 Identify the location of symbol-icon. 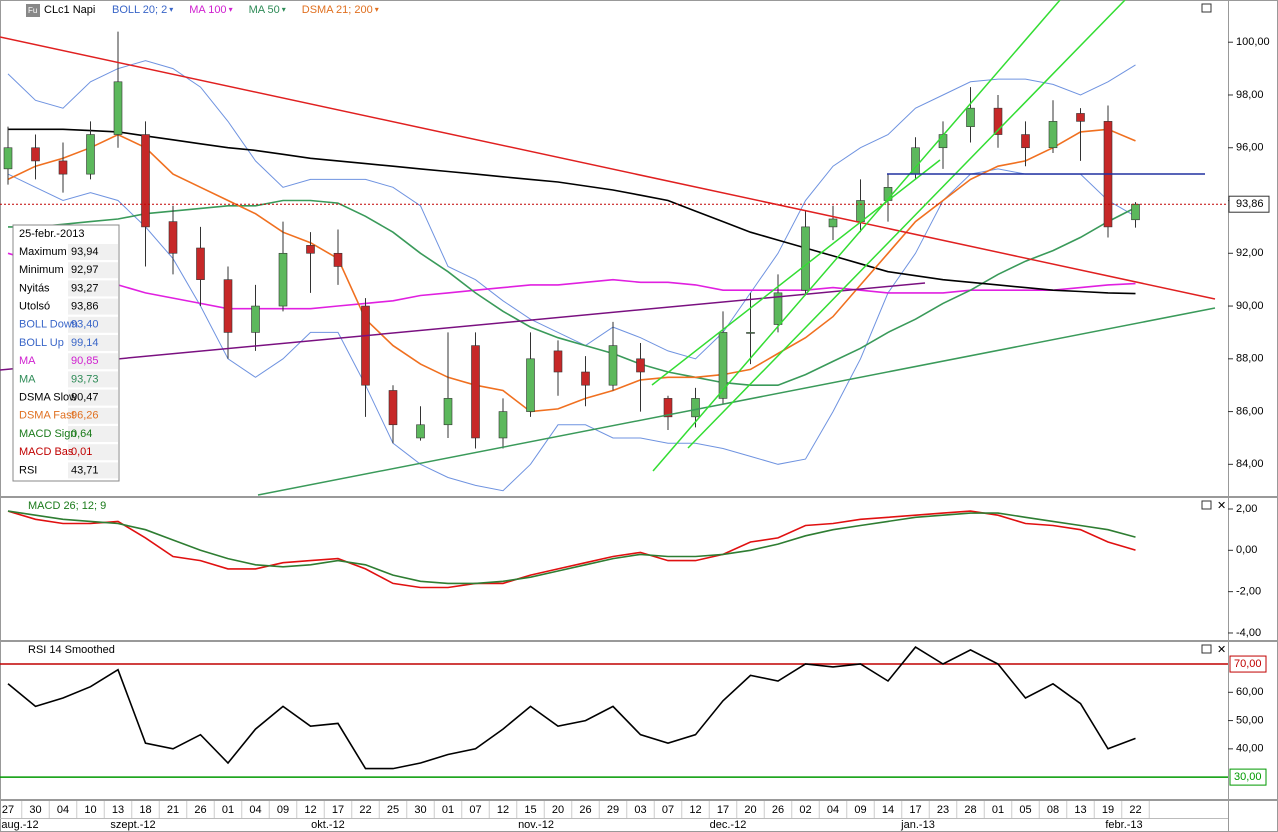
(33, 10).